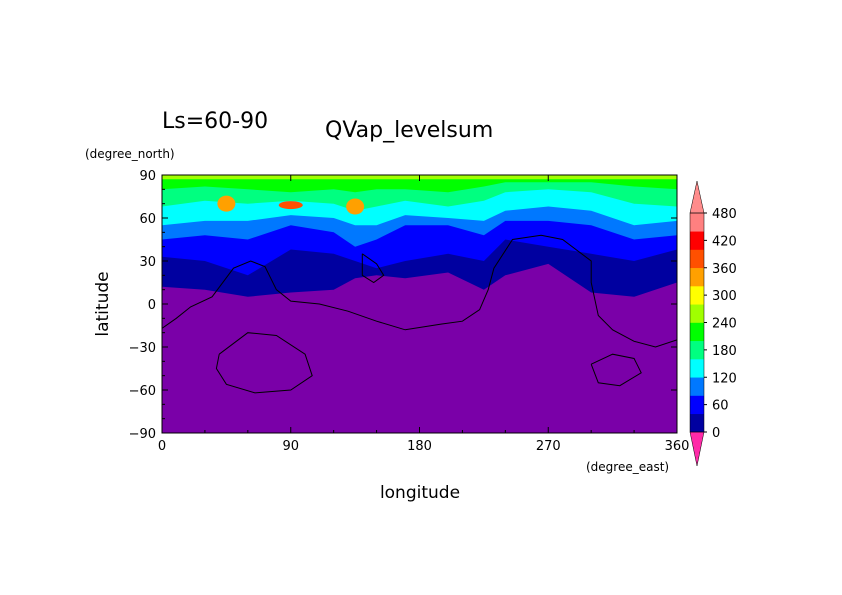  What do you see at coordinates (103, 303) in the screenshot?
I see `y-axis-label: latitude` at bounding box center [103, 303].